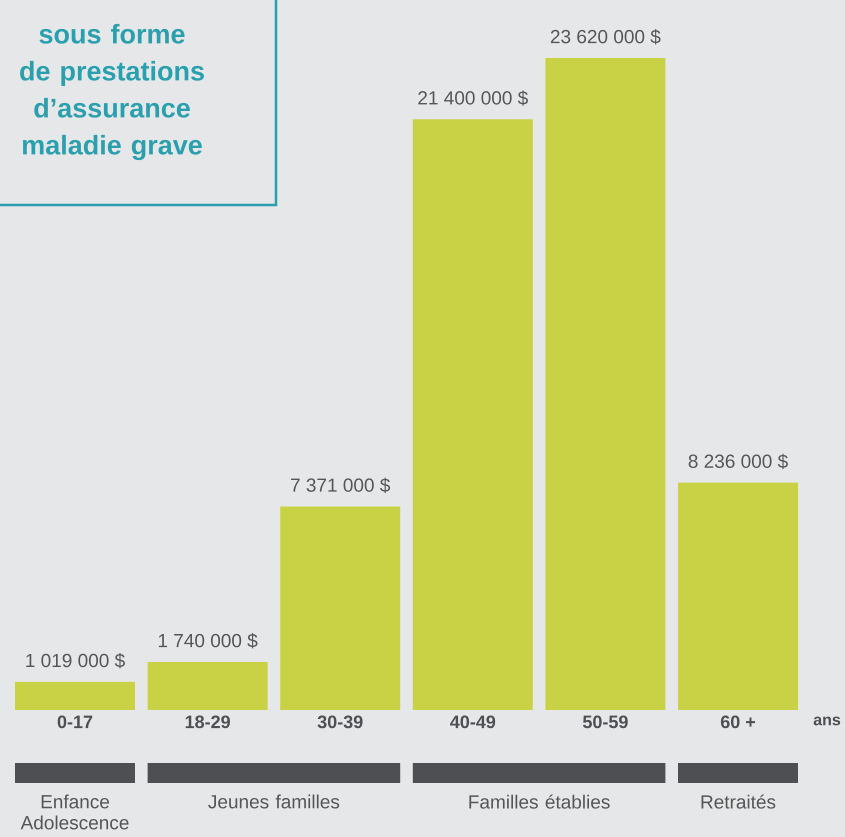 This screenshot has height=837, width=845. Describe the element at coordinates (208, 640) in the screenshot. I see `data-label: 1 740 000 $` at that location.